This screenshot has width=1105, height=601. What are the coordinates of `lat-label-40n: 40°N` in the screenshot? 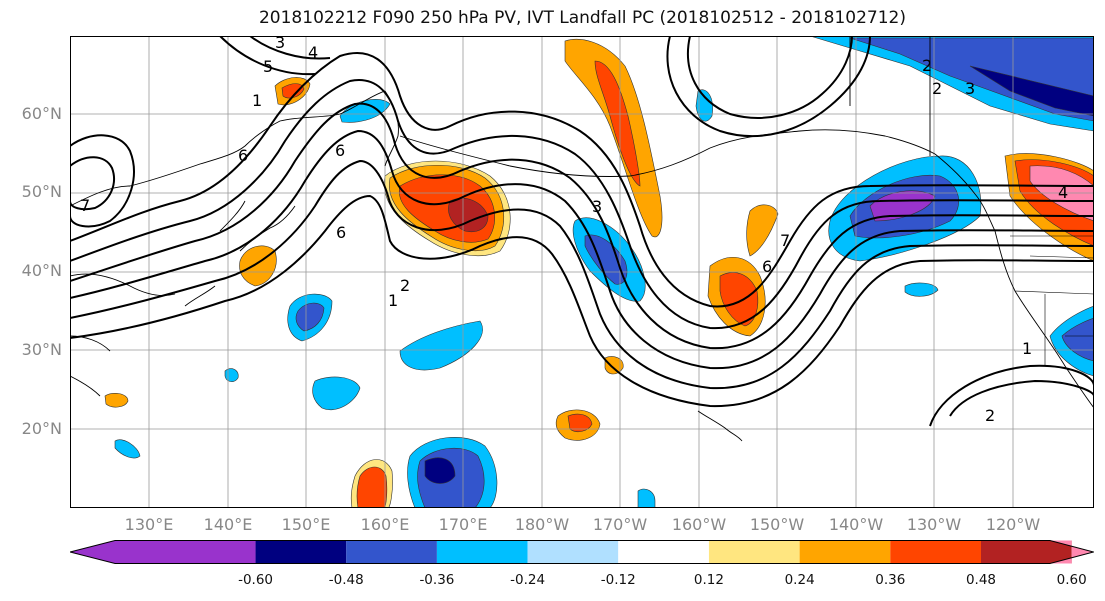 It's located at (41, 270).